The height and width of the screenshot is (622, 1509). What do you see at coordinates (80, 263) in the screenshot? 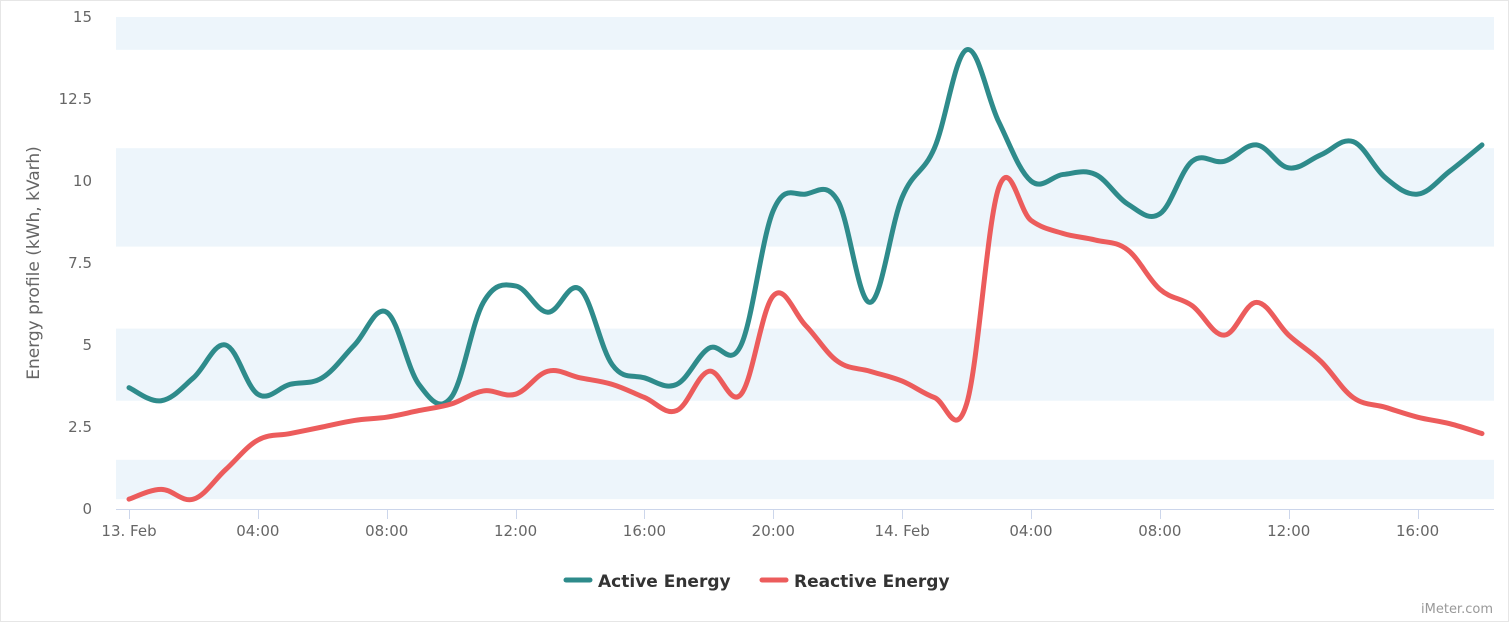
I see `y-tick-label: 7.5` at bounding box center [80, 263].